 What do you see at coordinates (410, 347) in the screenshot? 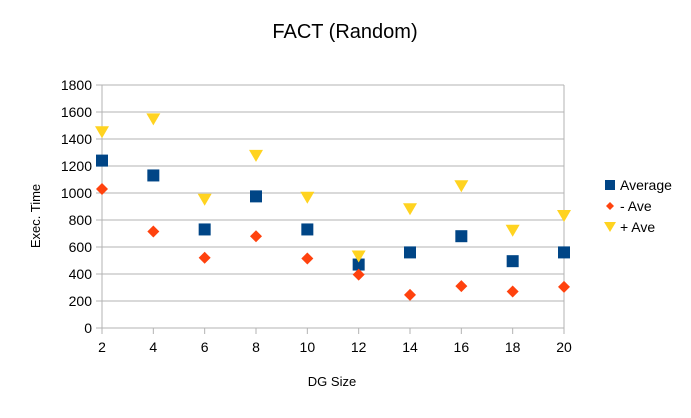
I see `x-tick-label: 14` at bounding box center [410, 347].